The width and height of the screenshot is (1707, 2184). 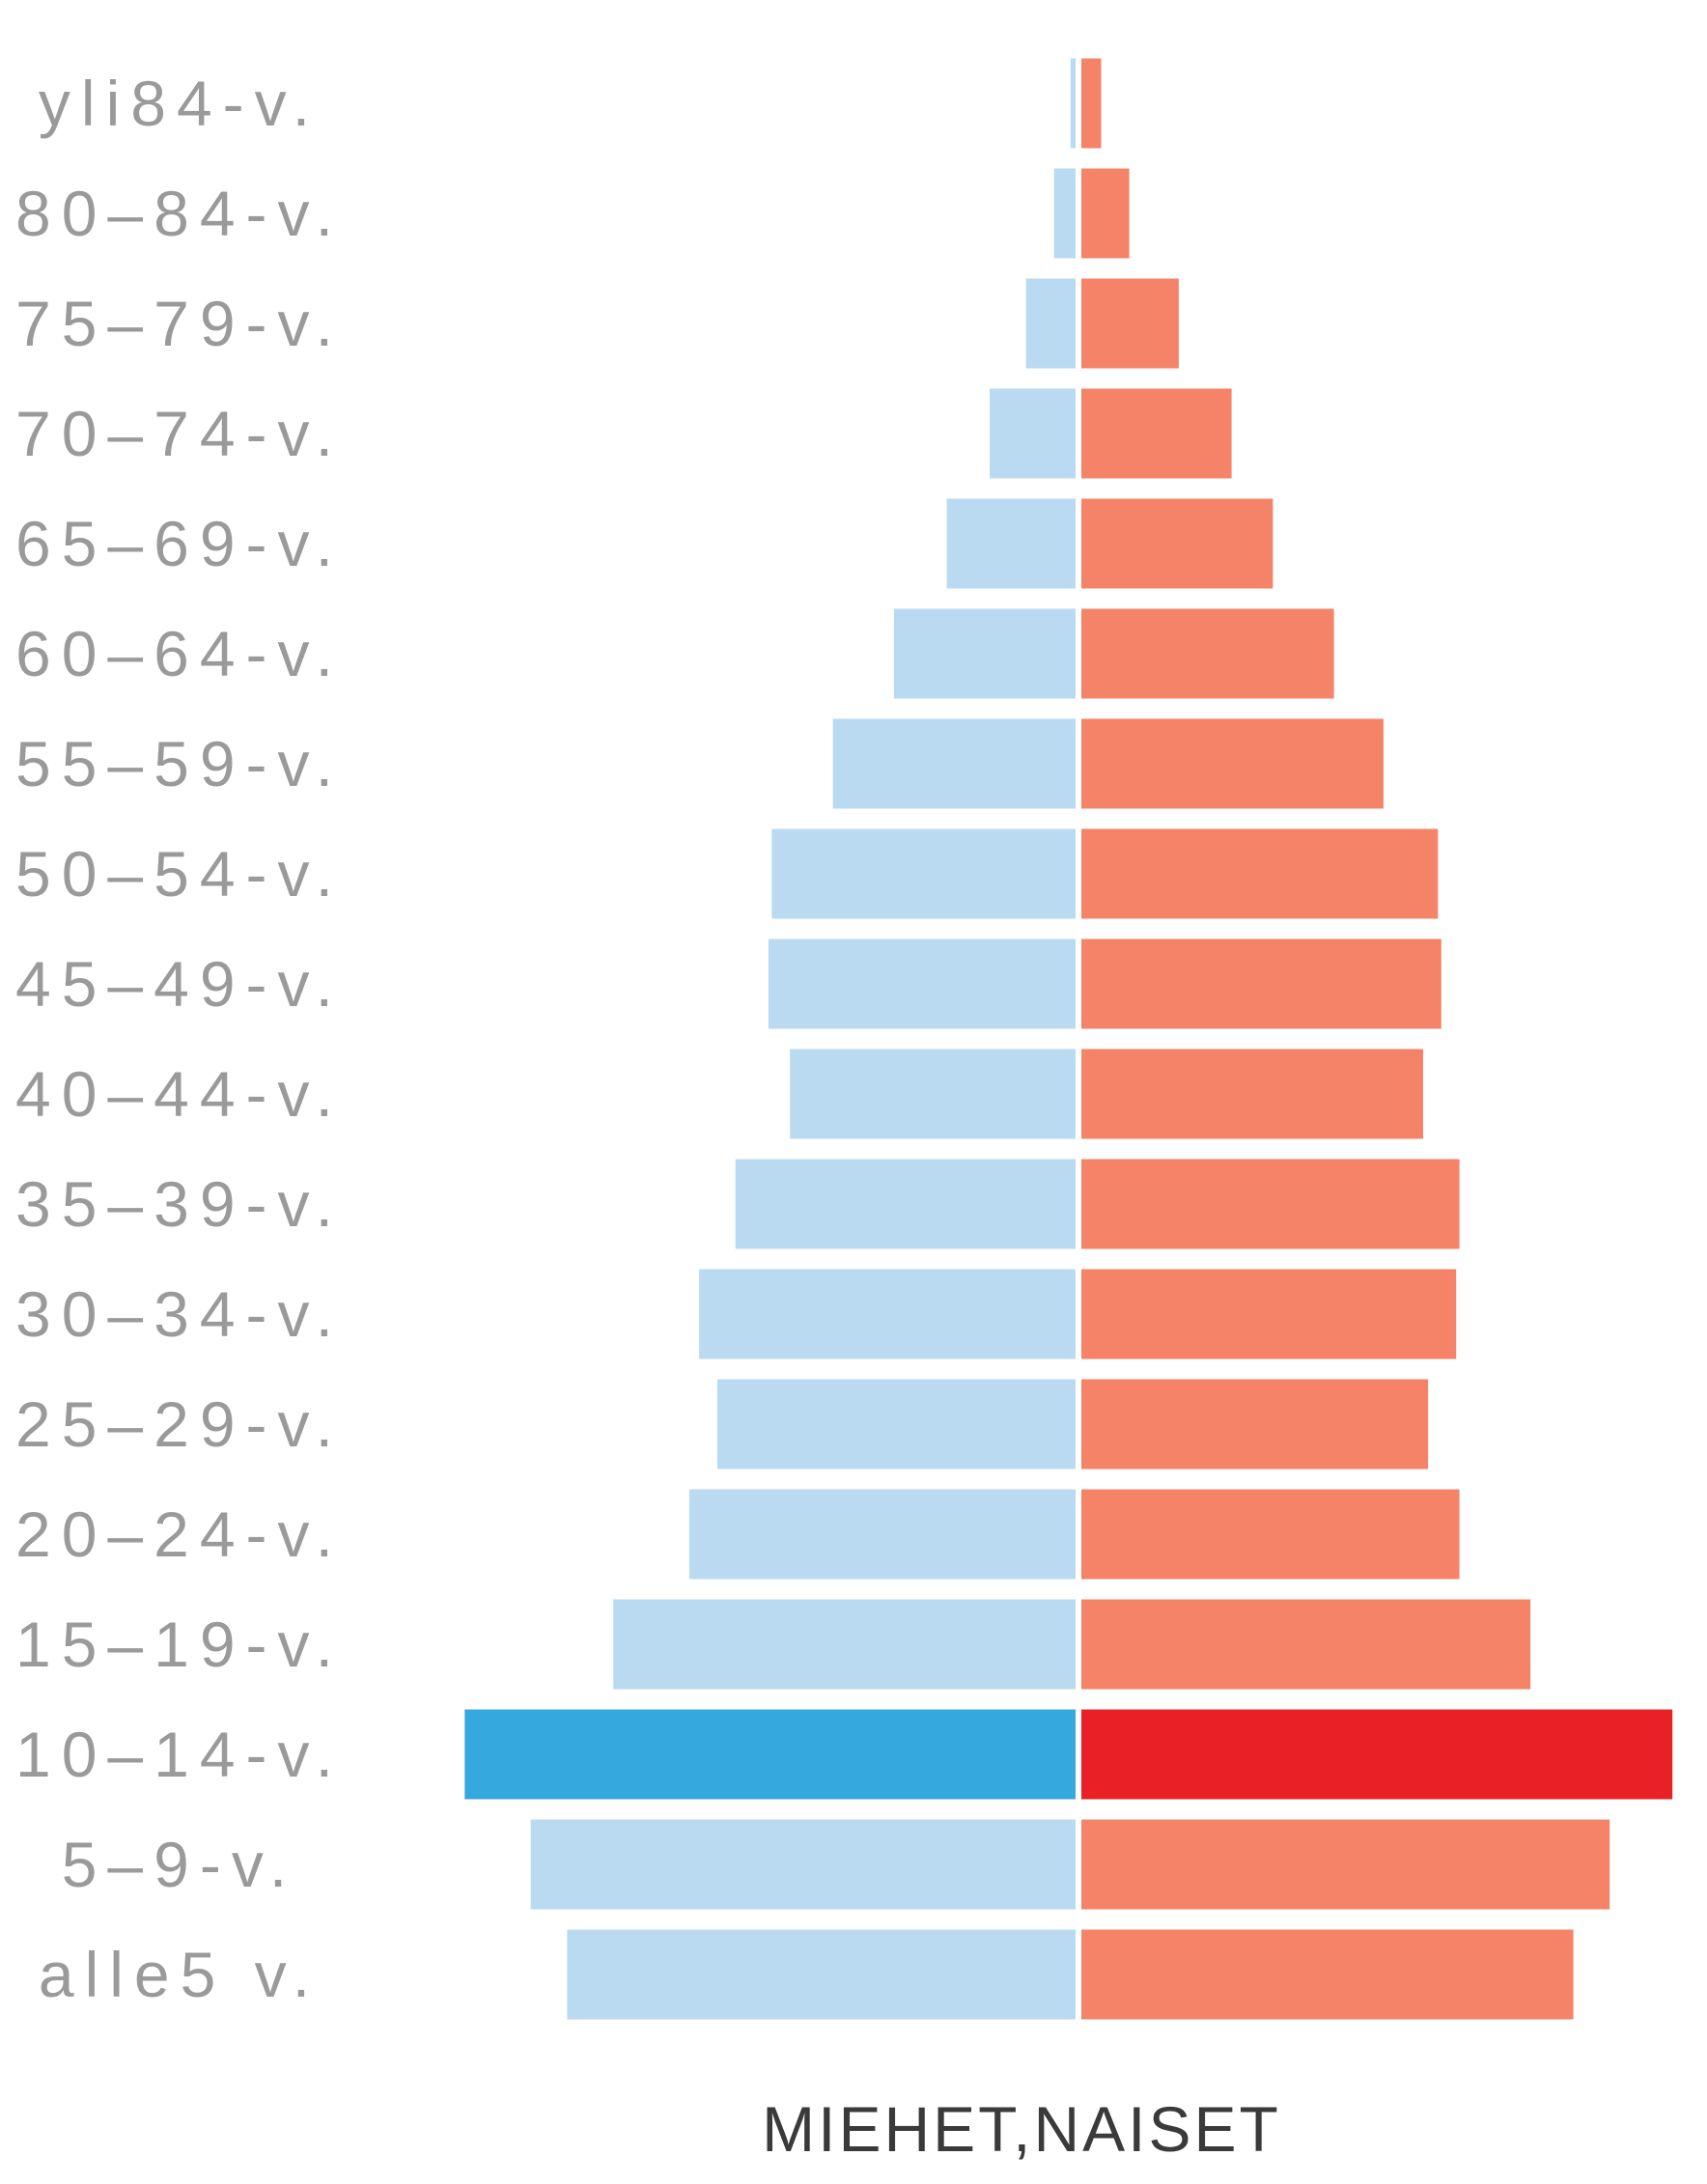 I want to click on bar-men-15-19-v, so click(x=845, y=1645).